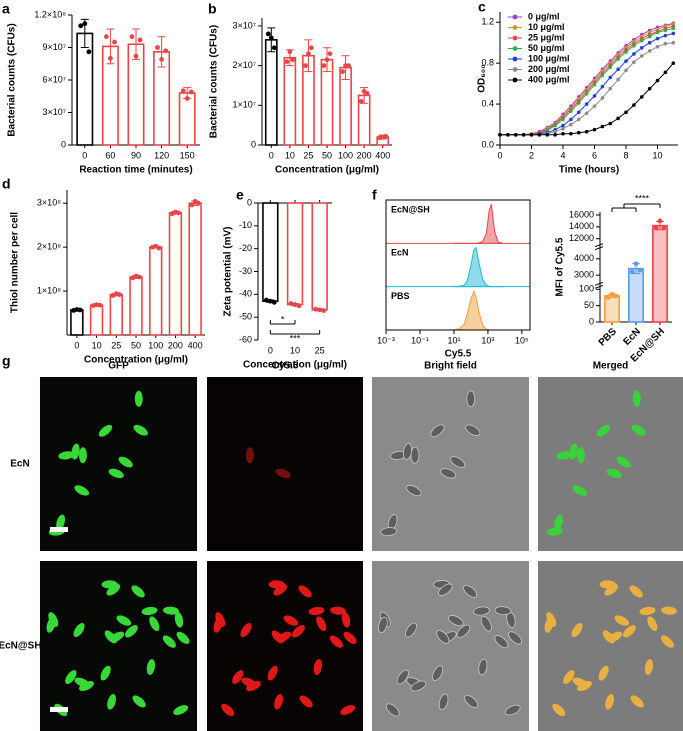  What do you see at coordinates (15, 262) in the screenshot?
I see `y-axis-title: Thiol number per cell` at bounding box center [15, 262].